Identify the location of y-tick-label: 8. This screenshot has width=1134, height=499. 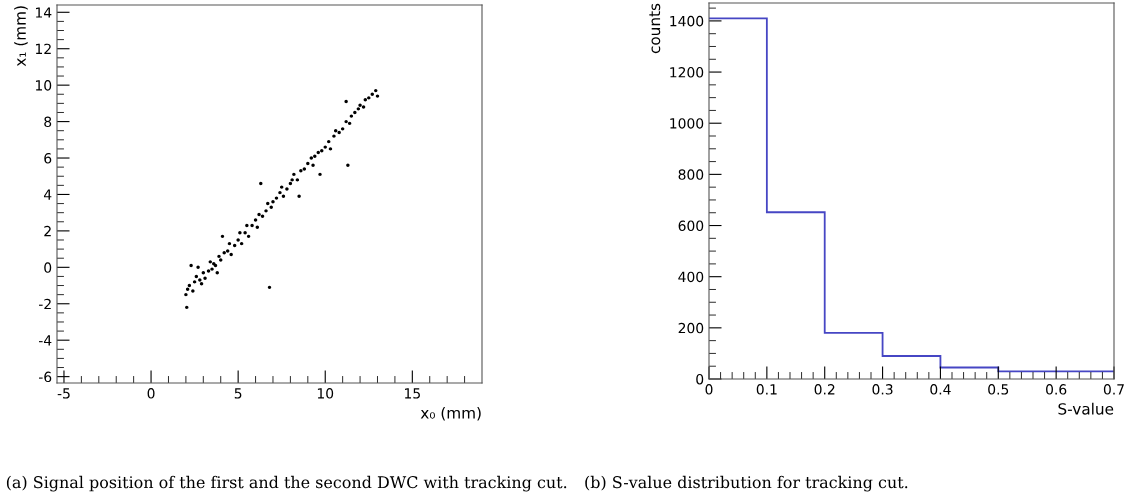
(48, 122).